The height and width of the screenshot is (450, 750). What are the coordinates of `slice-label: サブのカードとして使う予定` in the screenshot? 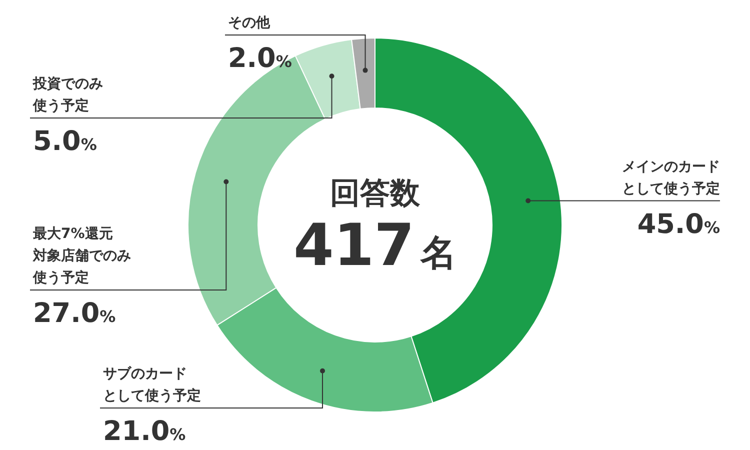 It's located at (152, 384).